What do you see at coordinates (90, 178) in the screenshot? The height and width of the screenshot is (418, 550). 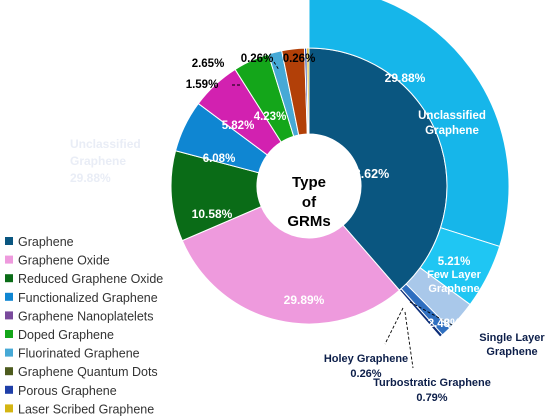 I see `watermark-line-3: 29.88%` at bounding box center [90, 178].